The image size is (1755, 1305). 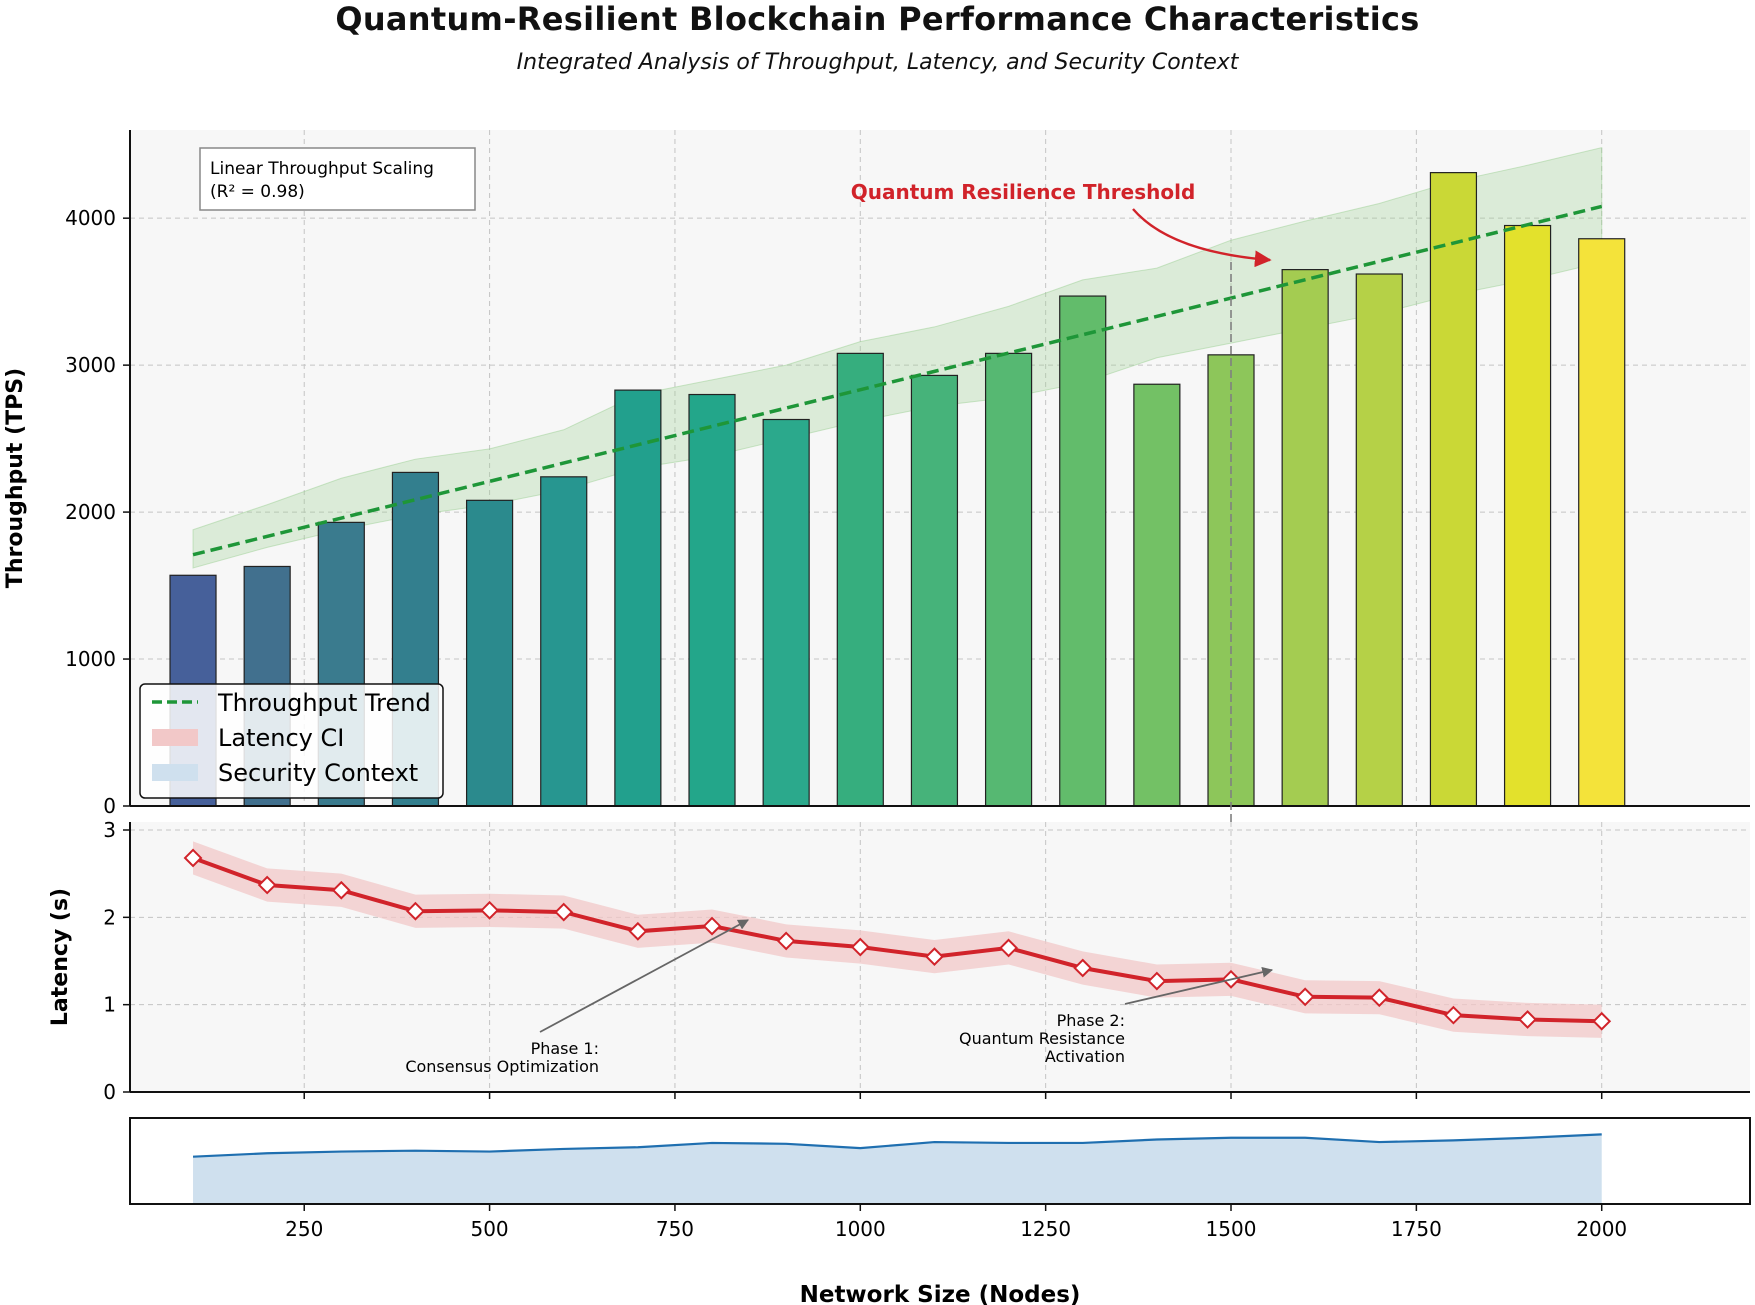 I want to click on latency-marker-2000, so click(x=1602, y=1021).